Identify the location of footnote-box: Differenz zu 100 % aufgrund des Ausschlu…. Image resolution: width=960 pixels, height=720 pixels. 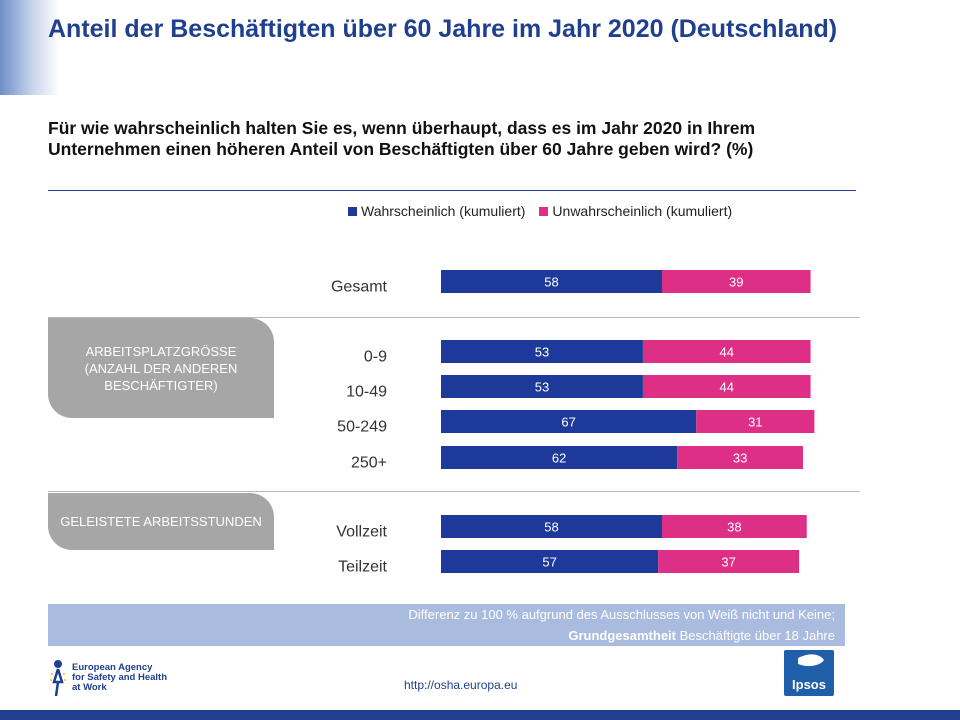
(446, 625).